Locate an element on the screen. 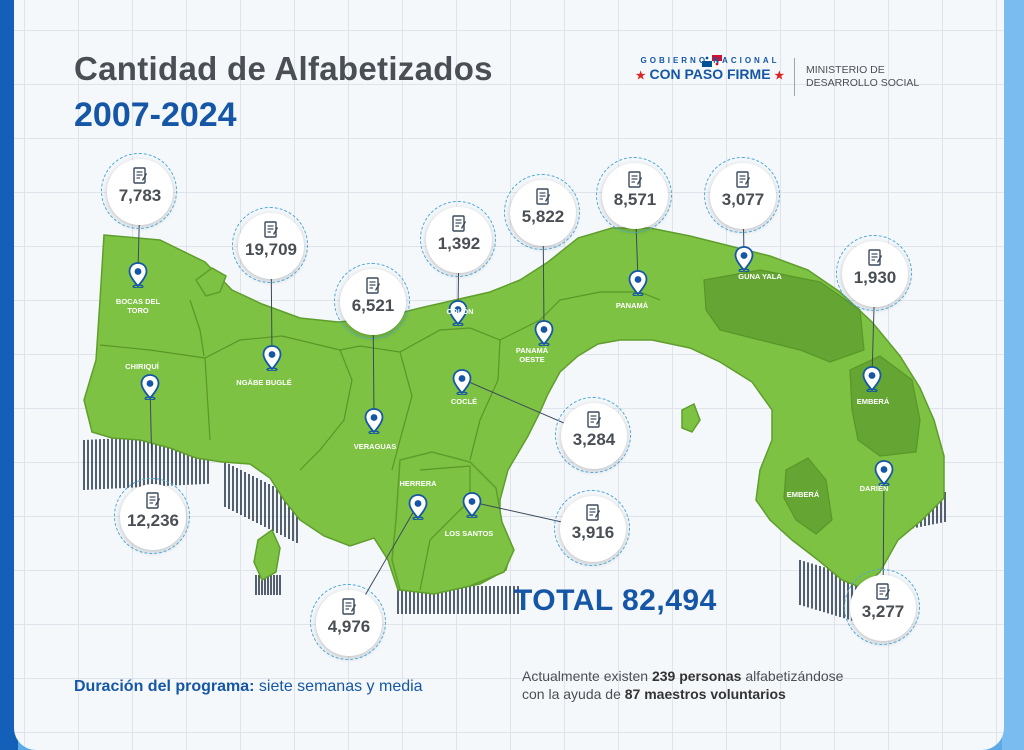 This screenshot has height=750, width=1024. count-bubble: 19,709 is located at coordinates (270, 245).